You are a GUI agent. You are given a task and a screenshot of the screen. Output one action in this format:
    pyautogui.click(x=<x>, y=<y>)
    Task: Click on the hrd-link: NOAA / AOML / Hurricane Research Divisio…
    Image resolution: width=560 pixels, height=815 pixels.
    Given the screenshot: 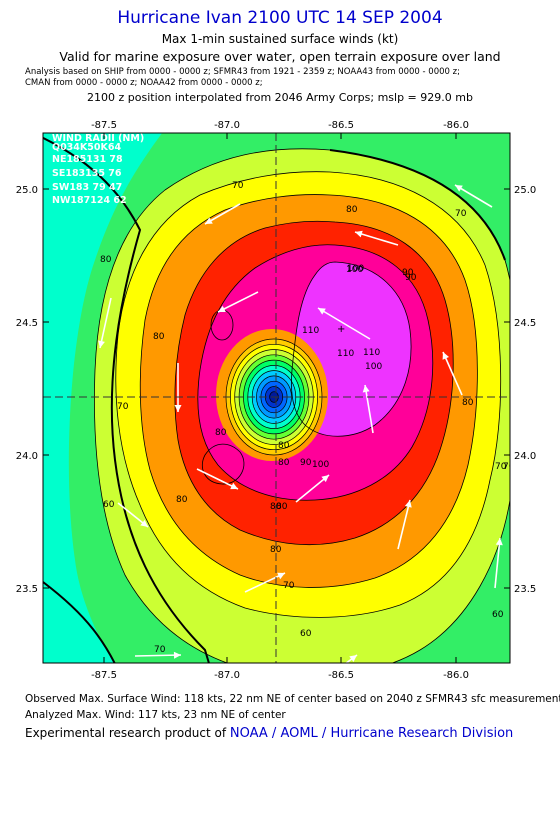 What is the action you would take?
    pyautogui.click(x=371, y=733)
    